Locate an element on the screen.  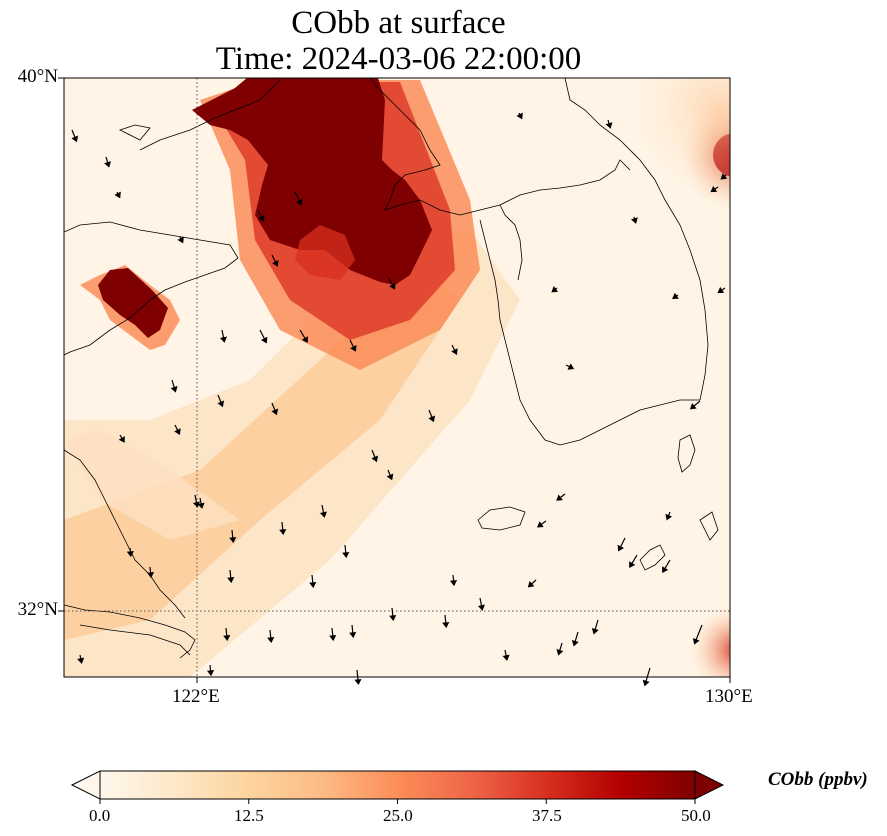
plume-core-inner is located at coordinates (325, 252).